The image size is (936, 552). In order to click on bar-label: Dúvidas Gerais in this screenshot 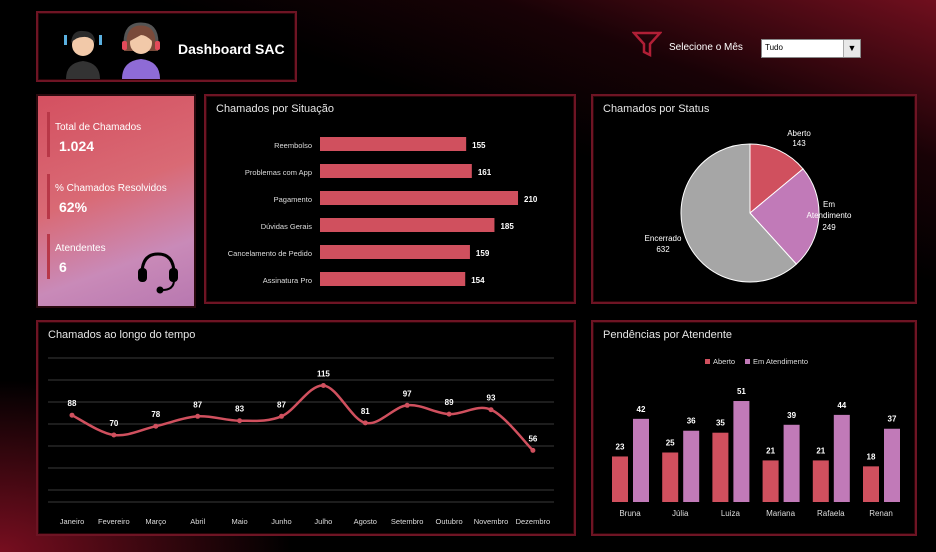, I will do `click(287, 226)`.